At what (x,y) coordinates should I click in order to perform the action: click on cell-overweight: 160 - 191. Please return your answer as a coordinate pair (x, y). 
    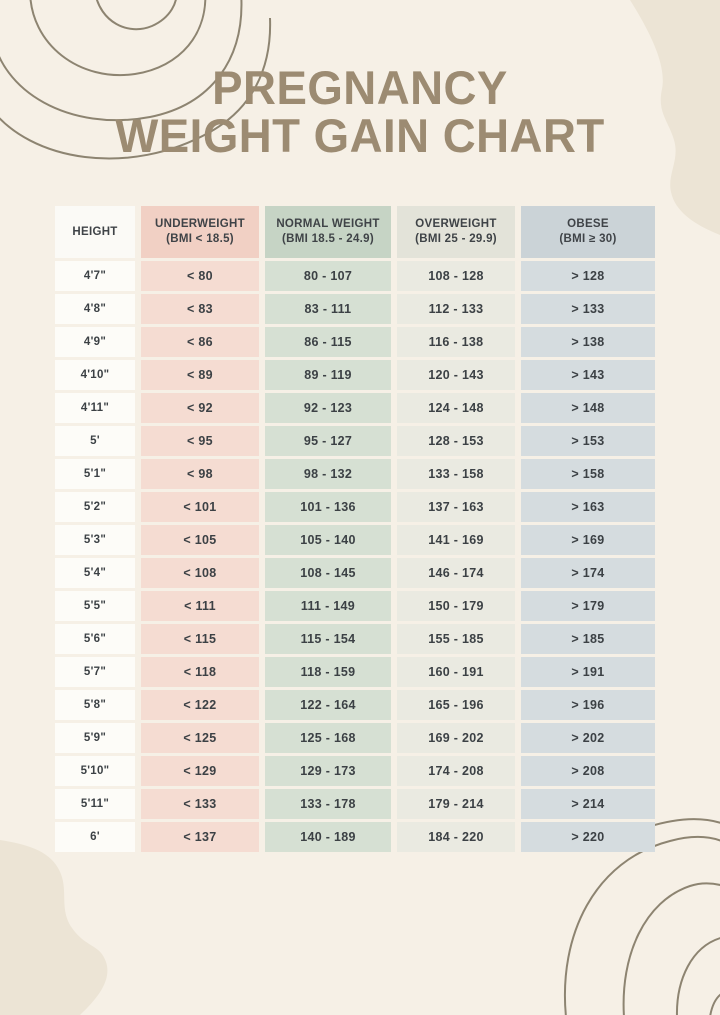
    Looking at the image, I should click on (456, 672).